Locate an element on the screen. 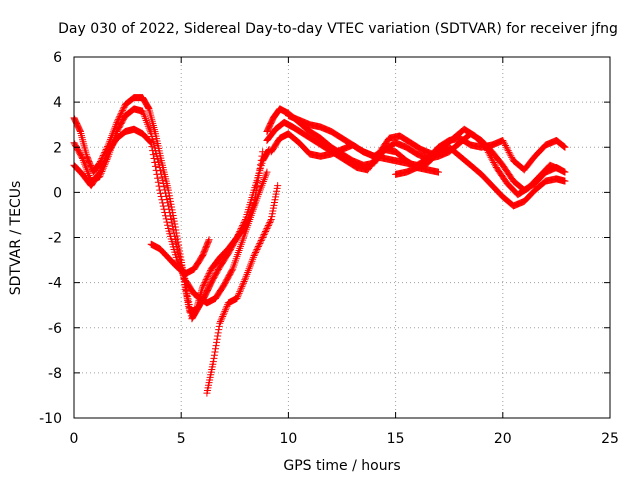 The width and height of the screenshot is (640, 480). y-tick-label: 2 is located at coordinates (57, 148).